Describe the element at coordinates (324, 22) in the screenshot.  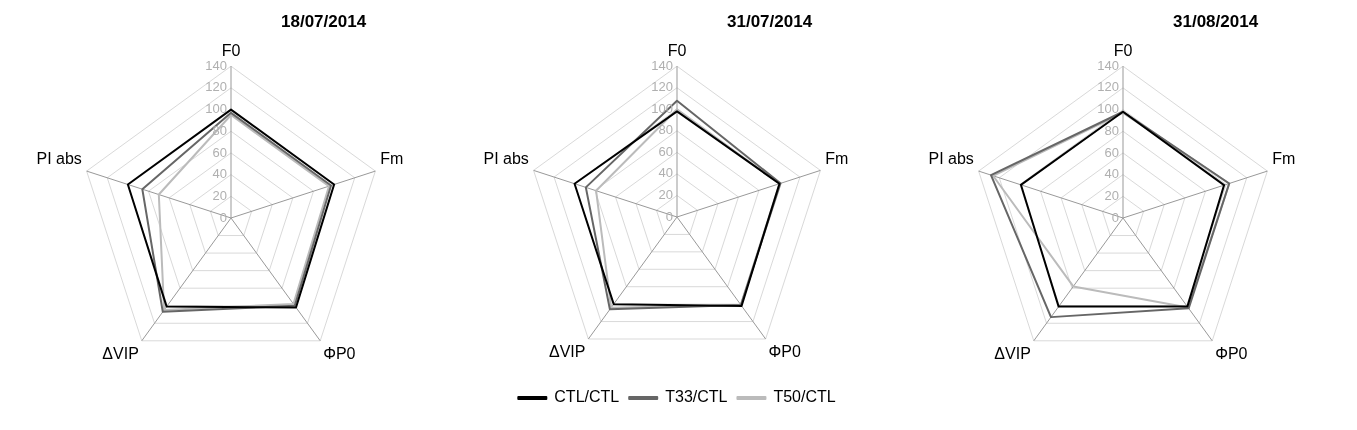
I see `chart-title: 18/07/2014` at that location.